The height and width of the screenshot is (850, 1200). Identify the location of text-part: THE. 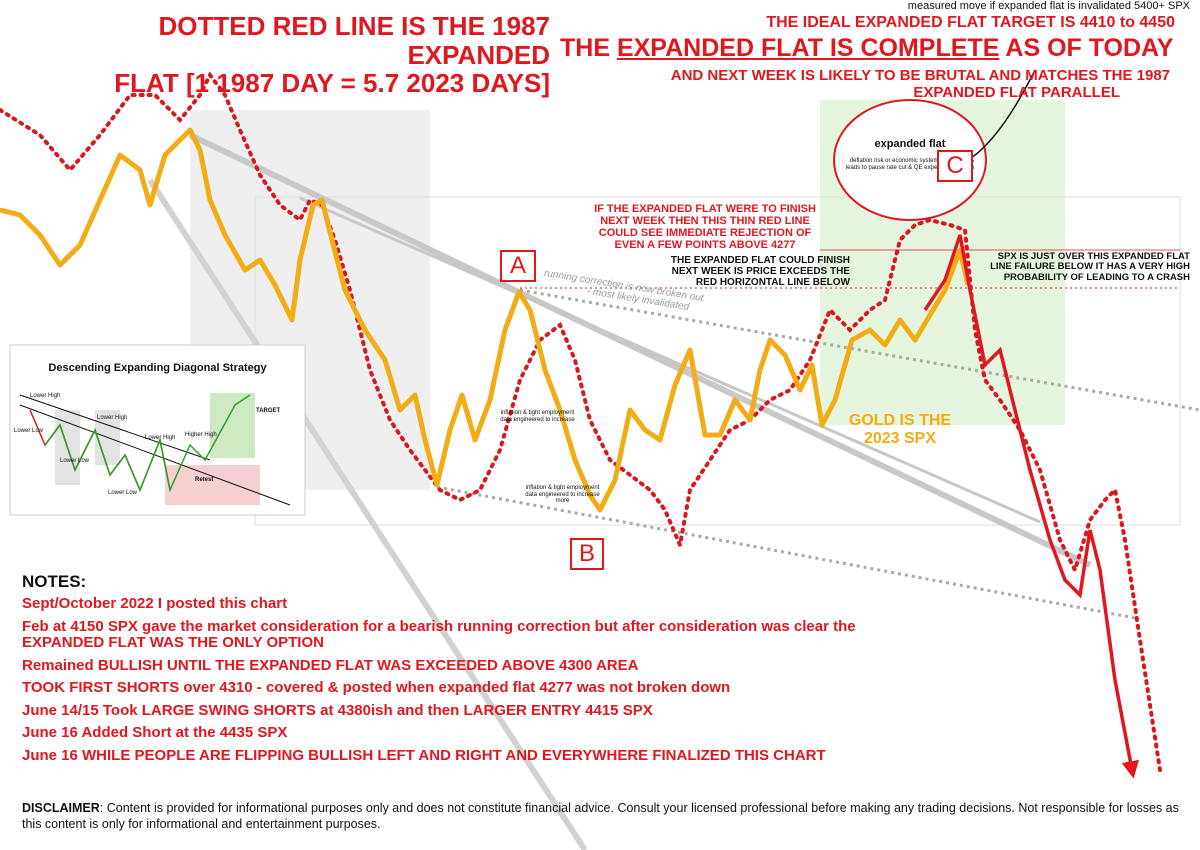
(588, 48).